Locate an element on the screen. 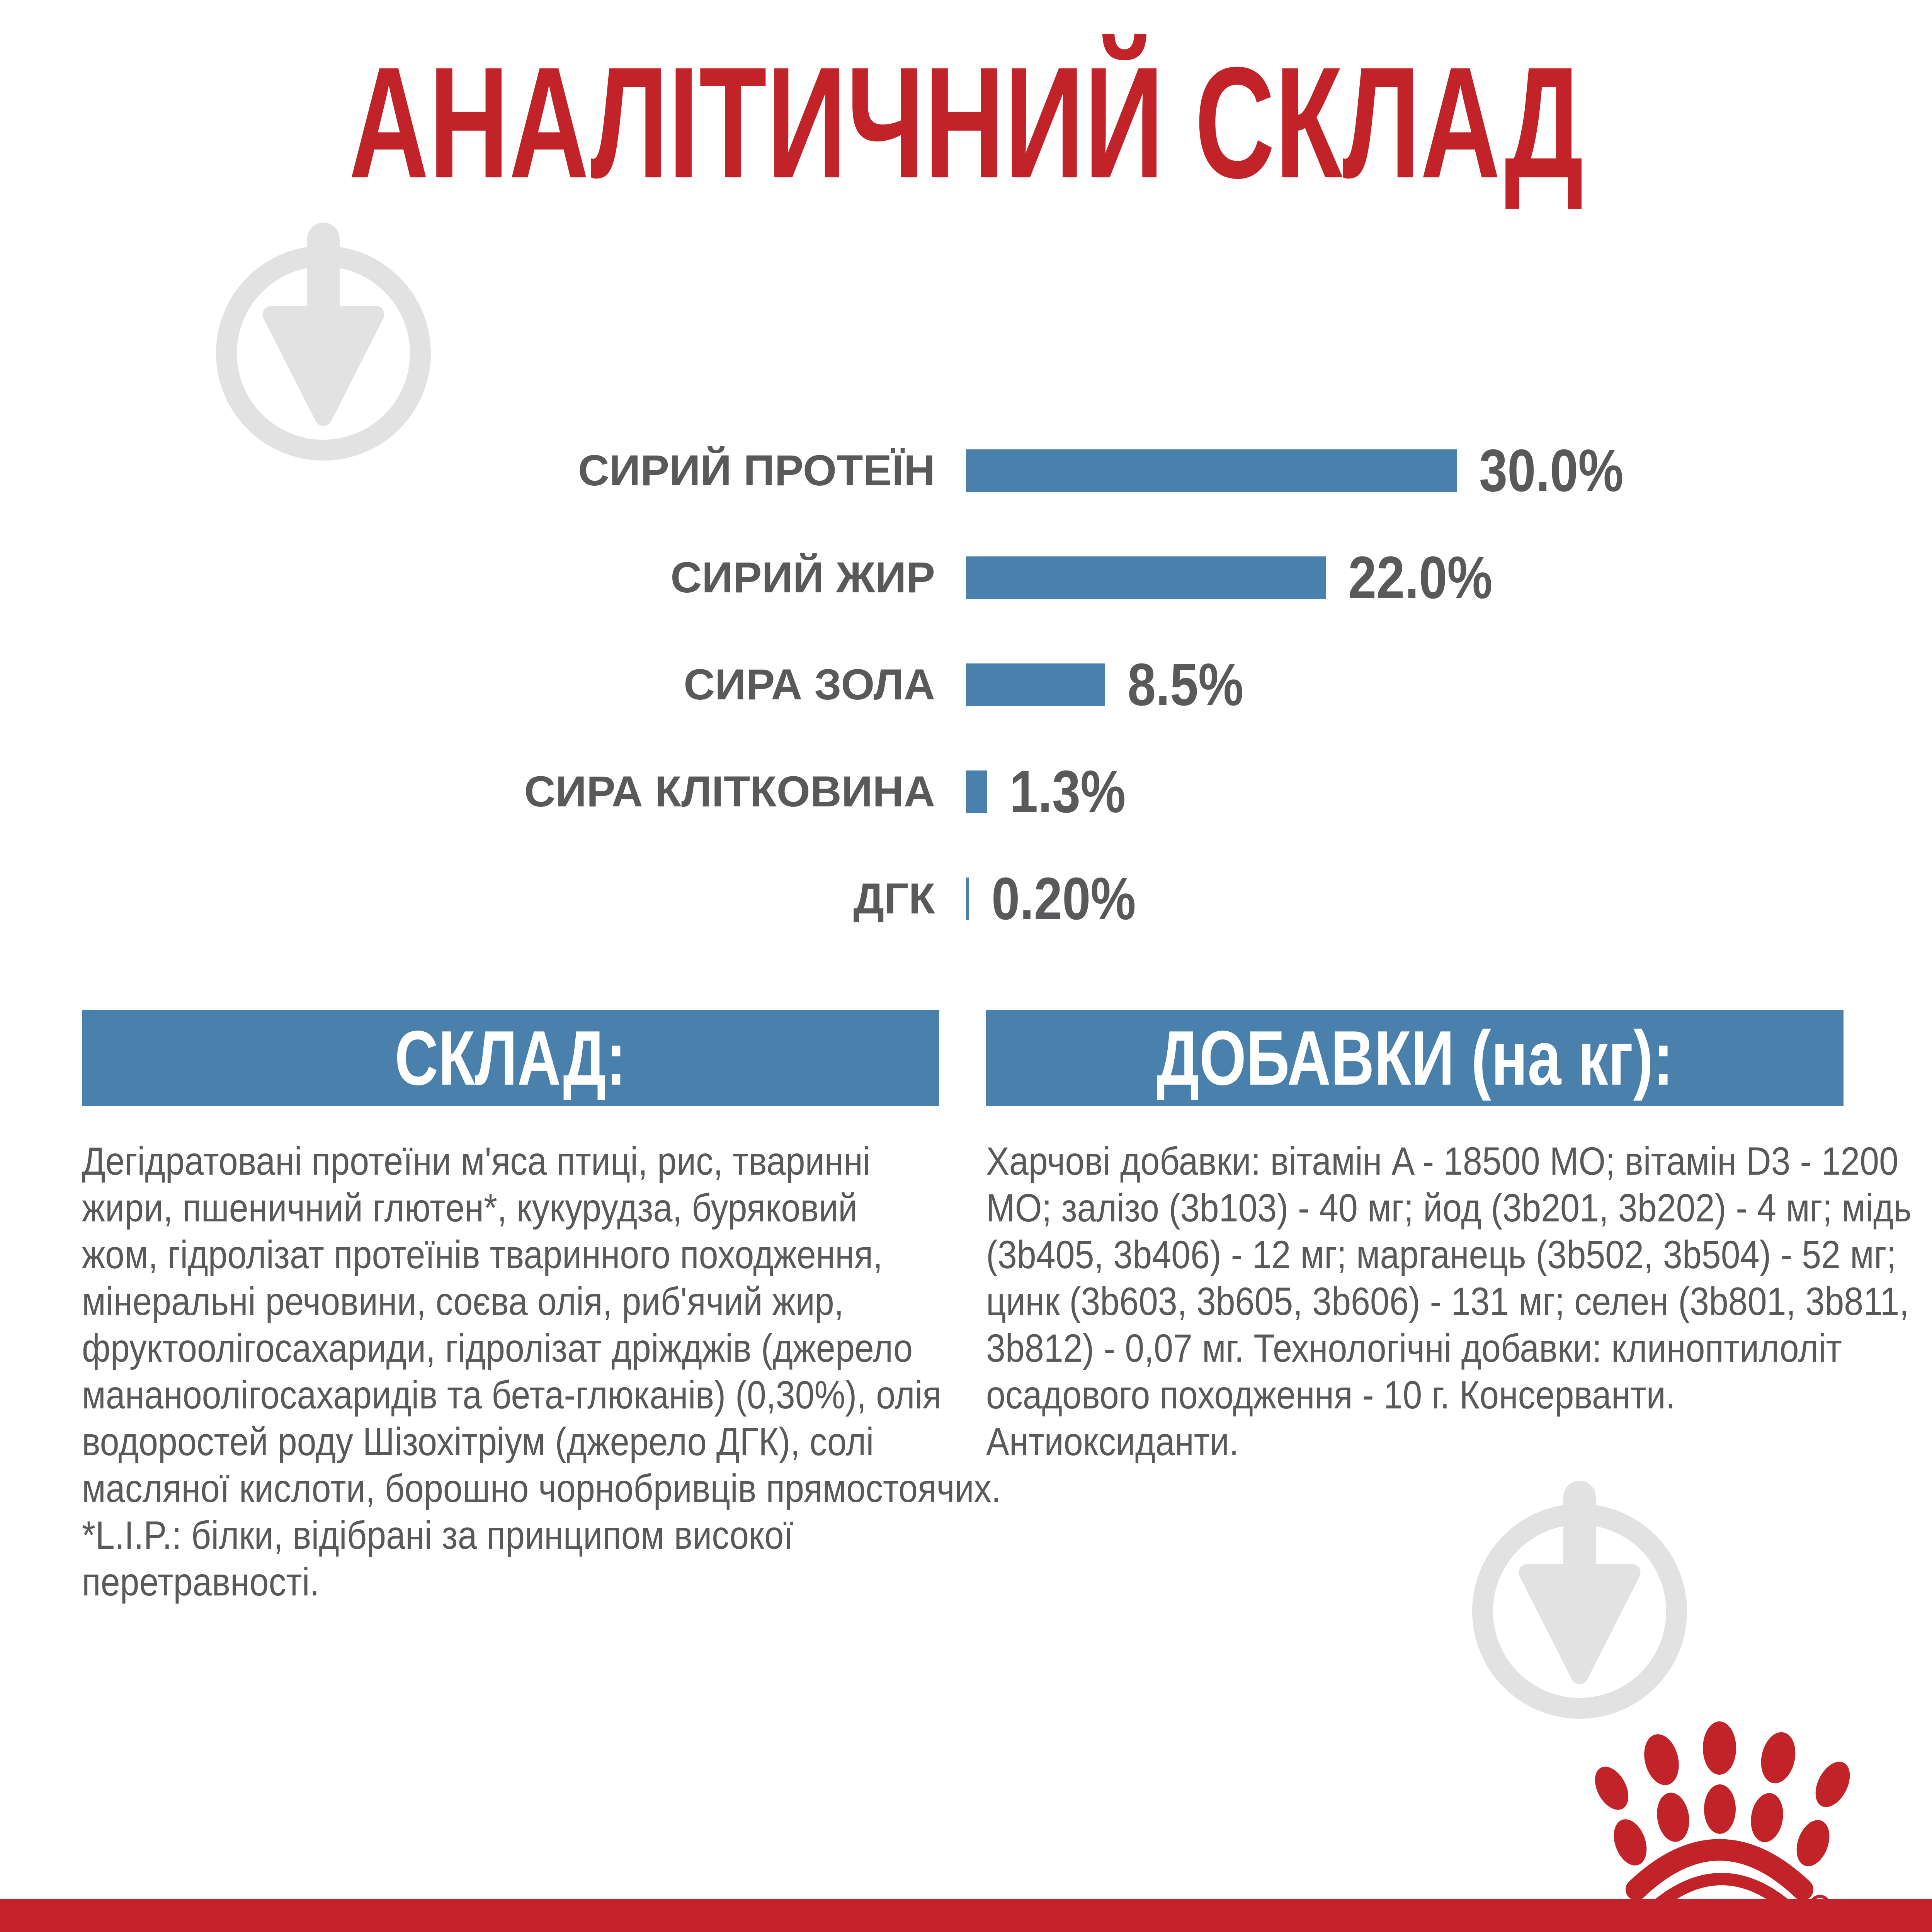  chart-value-text: 1.3% is located at coordinates (1068, 792).